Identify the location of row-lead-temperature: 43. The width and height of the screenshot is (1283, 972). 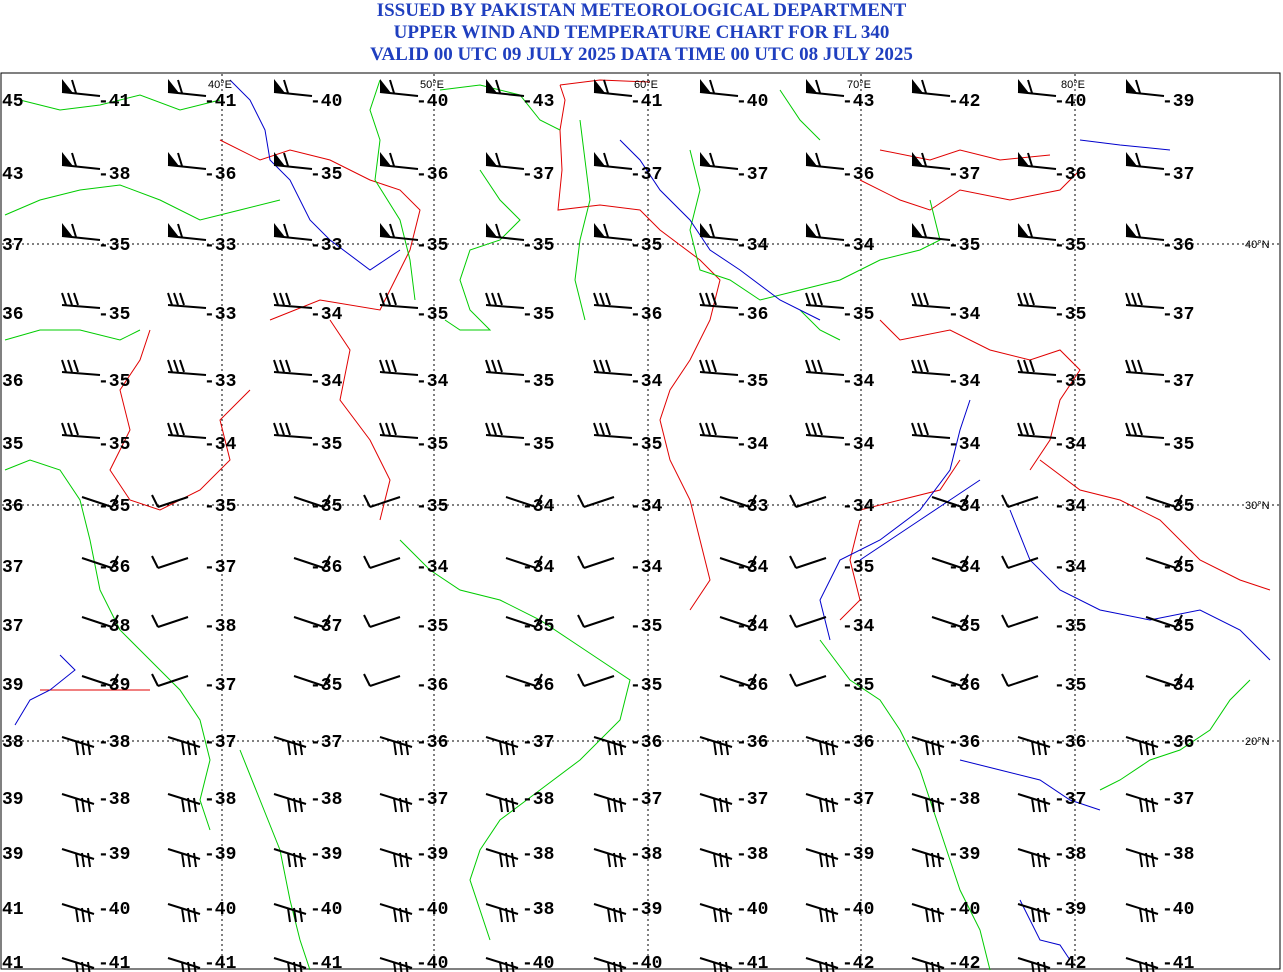
(13, 175).